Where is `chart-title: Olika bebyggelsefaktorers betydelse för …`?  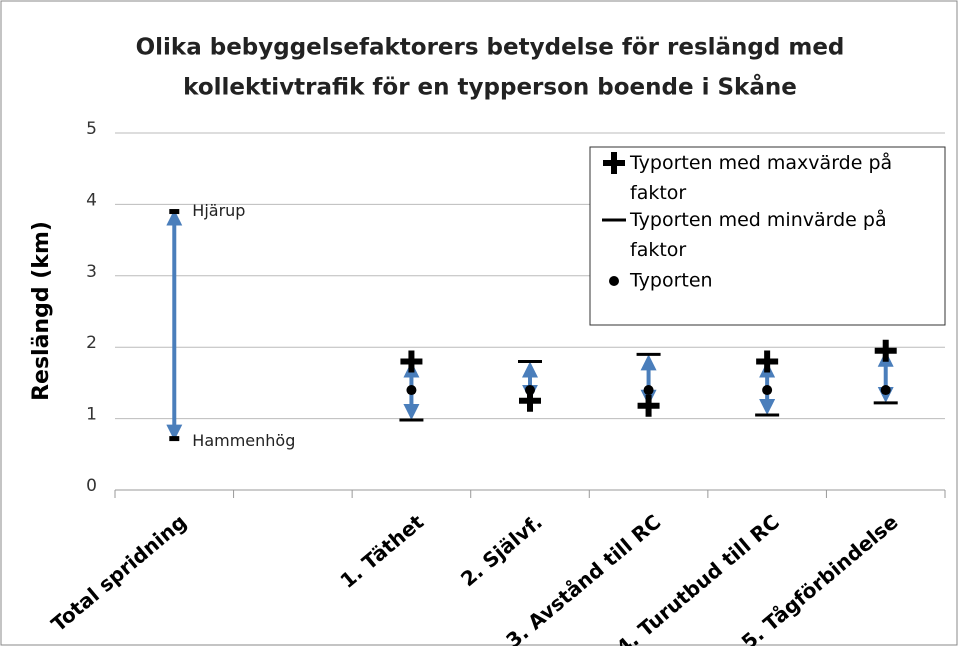 chart-title: Olika bebyggelsefaktorers betydelse för … is located at coordinates (490, 48).